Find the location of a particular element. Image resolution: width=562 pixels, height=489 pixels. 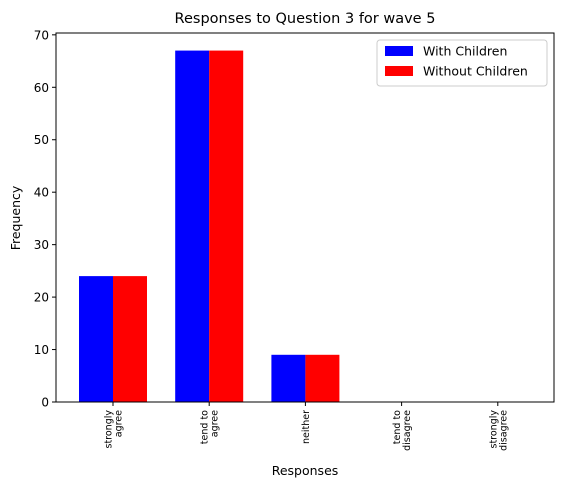

x-tick-label: tend to disagree is located at coordinates (402, 430).